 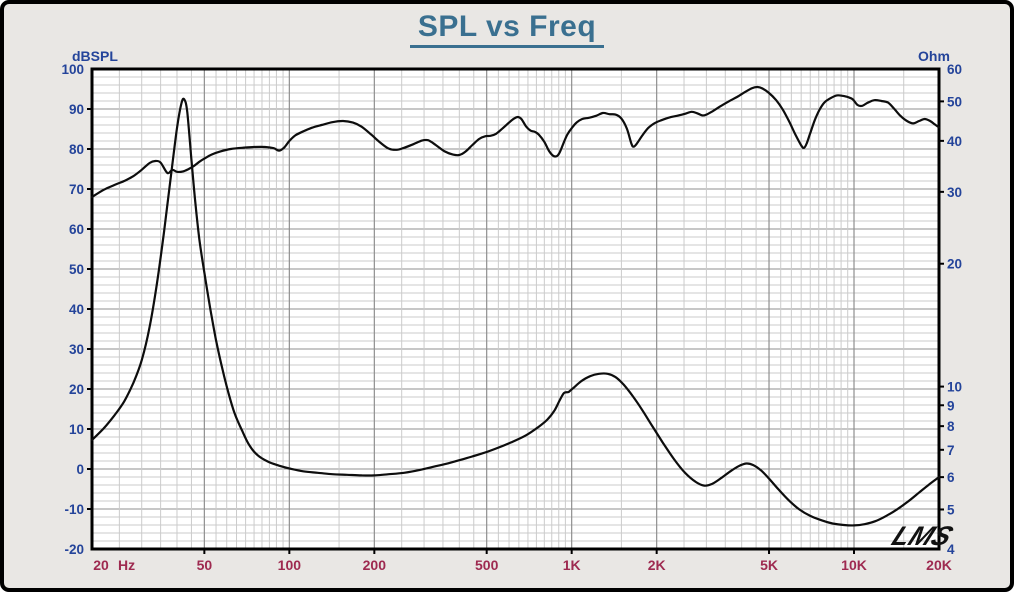 I want to click on x-tick-label: 1K, so click(x=572, y=565).